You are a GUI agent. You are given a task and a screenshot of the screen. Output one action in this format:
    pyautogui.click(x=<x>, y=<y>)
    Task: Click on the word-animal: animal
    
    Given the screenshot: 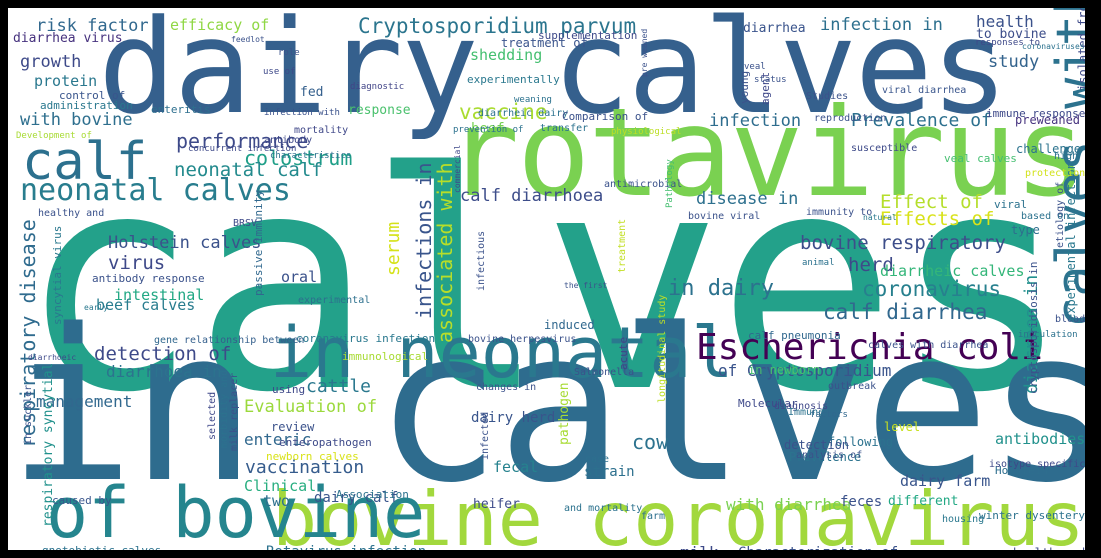 What is the action you would take?
    pyautogui.click(x=818, y=263)
    